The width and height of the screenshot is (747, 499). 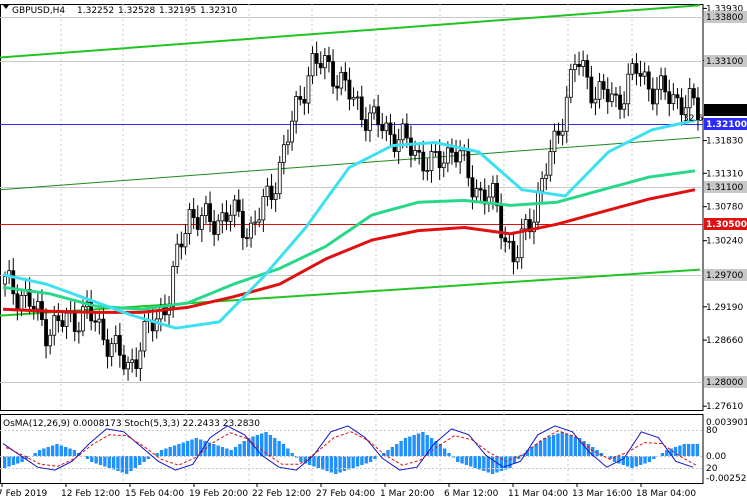 What do you see at coordinates (38, 11) in the screenshot?
I see `header-symbol: GBPUSD,H4` at bounding box center [38, 11].